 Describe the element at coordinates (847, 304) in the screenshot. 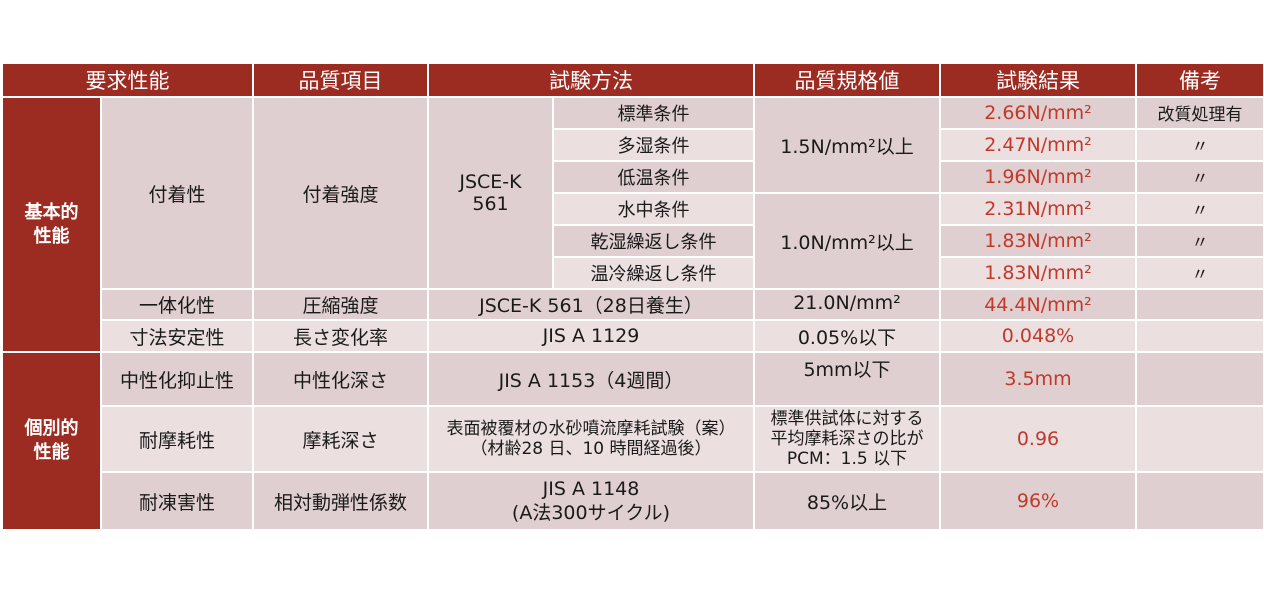

I see `spec-integration: 21.0N/mm²` at that location.